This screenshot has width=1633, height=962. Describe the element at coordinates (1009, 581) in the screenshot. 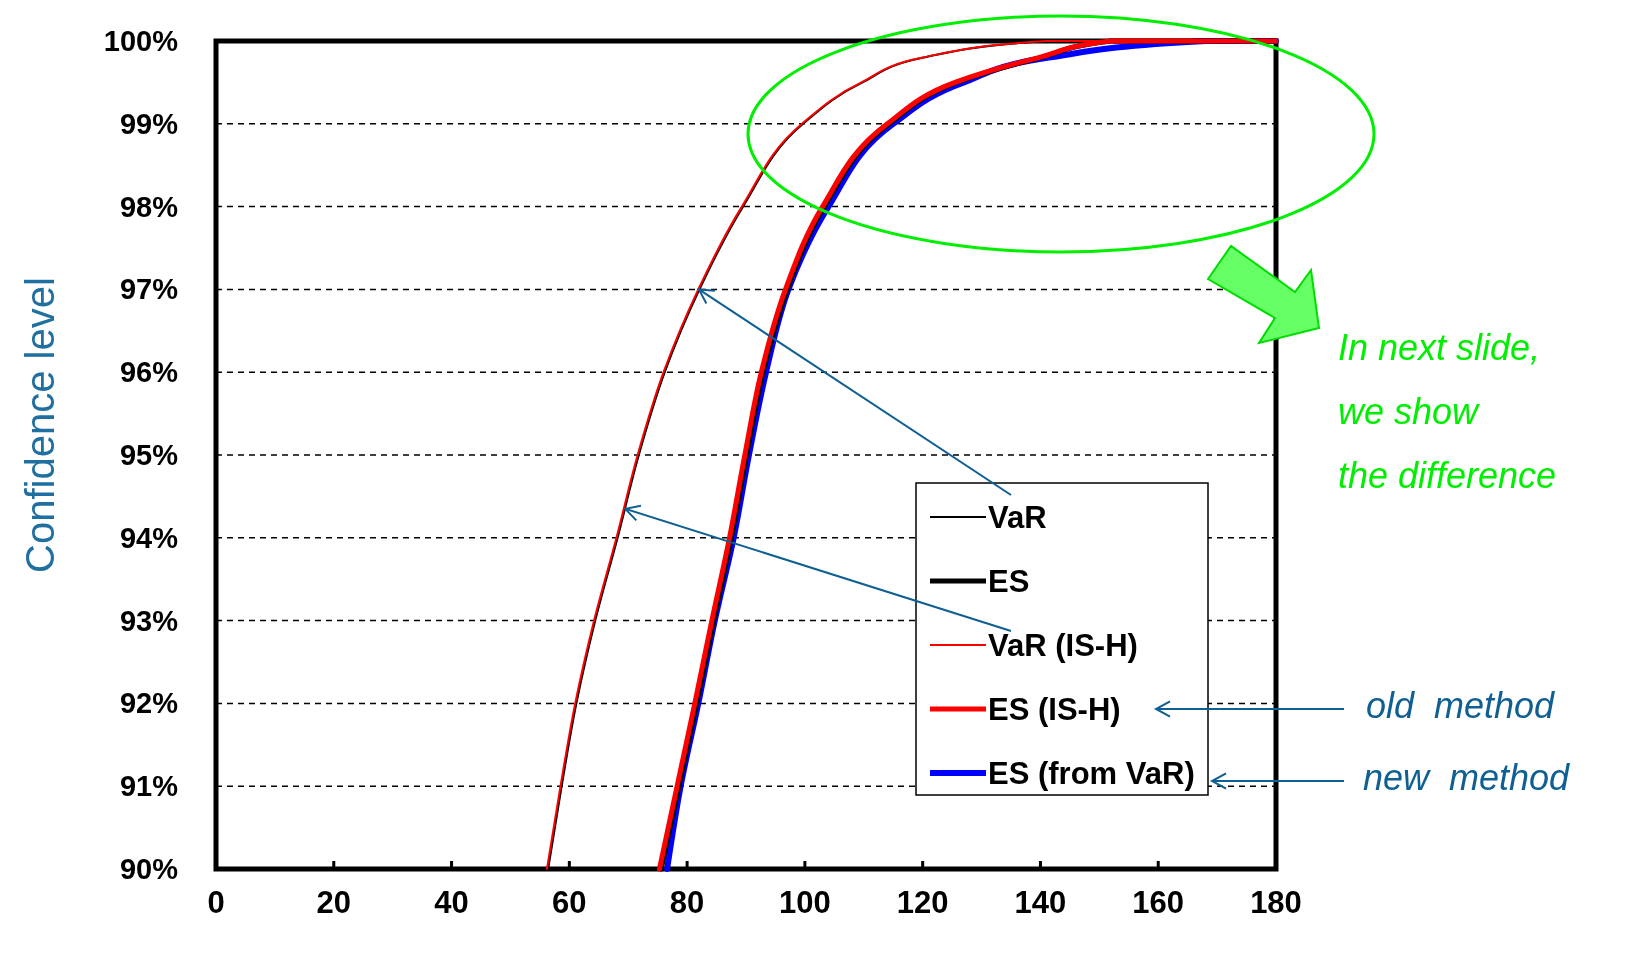

I see `legend-label: ES` at that location.